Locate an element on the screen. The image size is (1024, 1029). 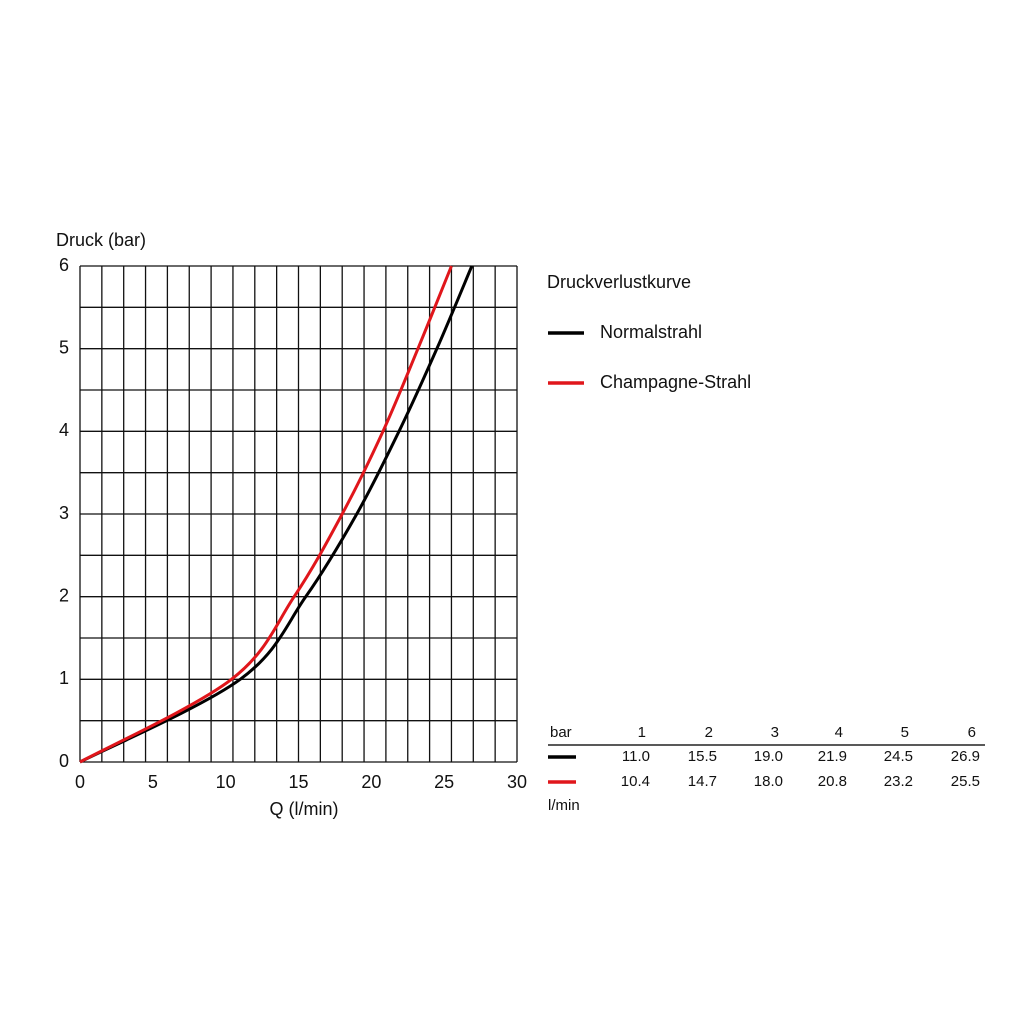
y-tick-label: 3 is located at coordinates (64, 513).